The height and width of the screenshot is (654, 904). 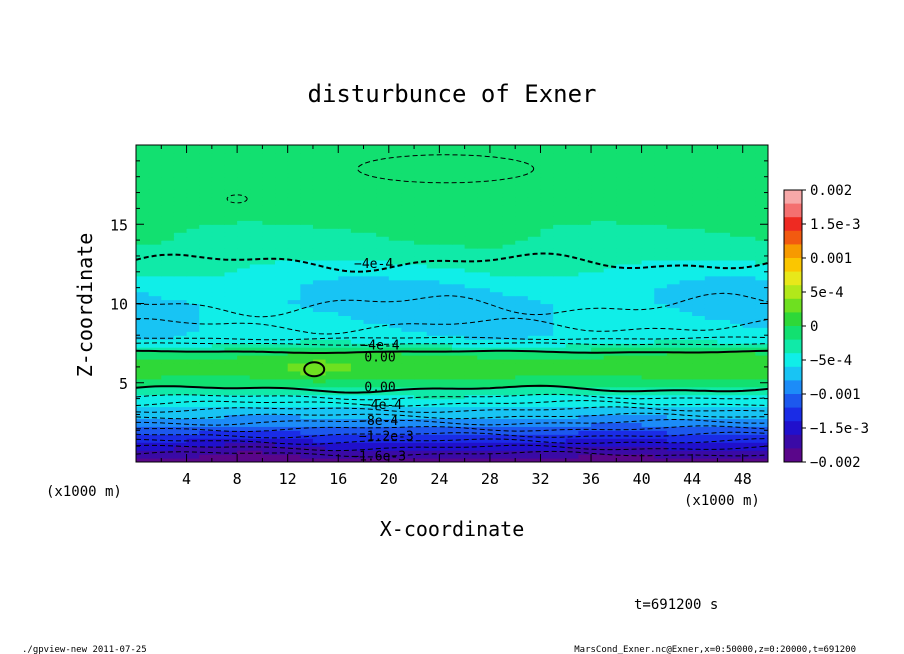 What do you see at coordinates (439, 479) in the screenshot?
I see `x-tick-label: 24` at bounding box center [439, 479].